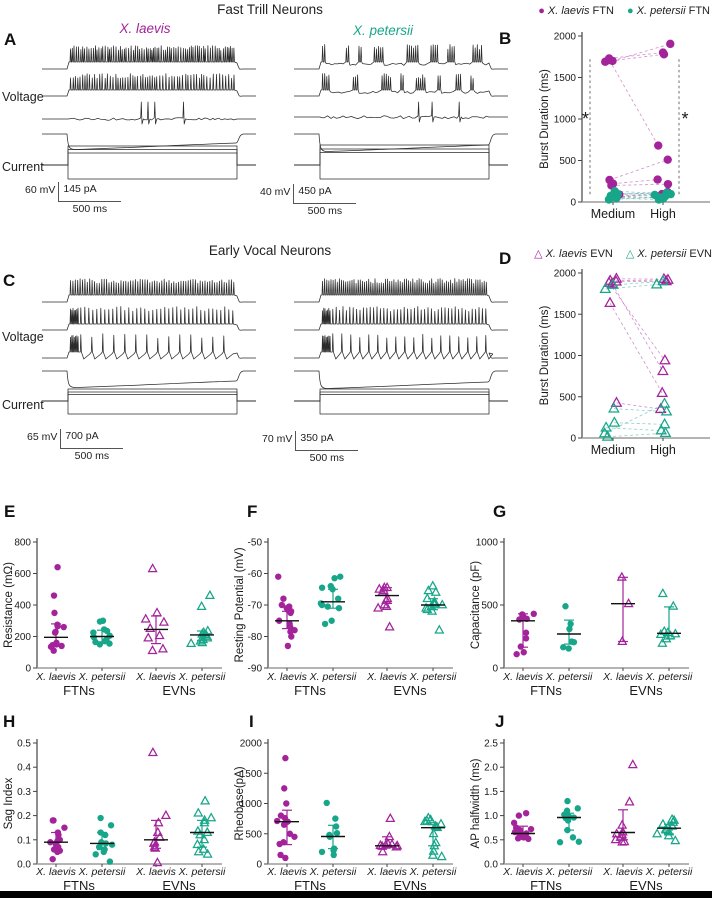  What do you see at coordinates (24, 816) in the screenshot?
I see `svg-text: 0.2` at bounding box center [24, 816].